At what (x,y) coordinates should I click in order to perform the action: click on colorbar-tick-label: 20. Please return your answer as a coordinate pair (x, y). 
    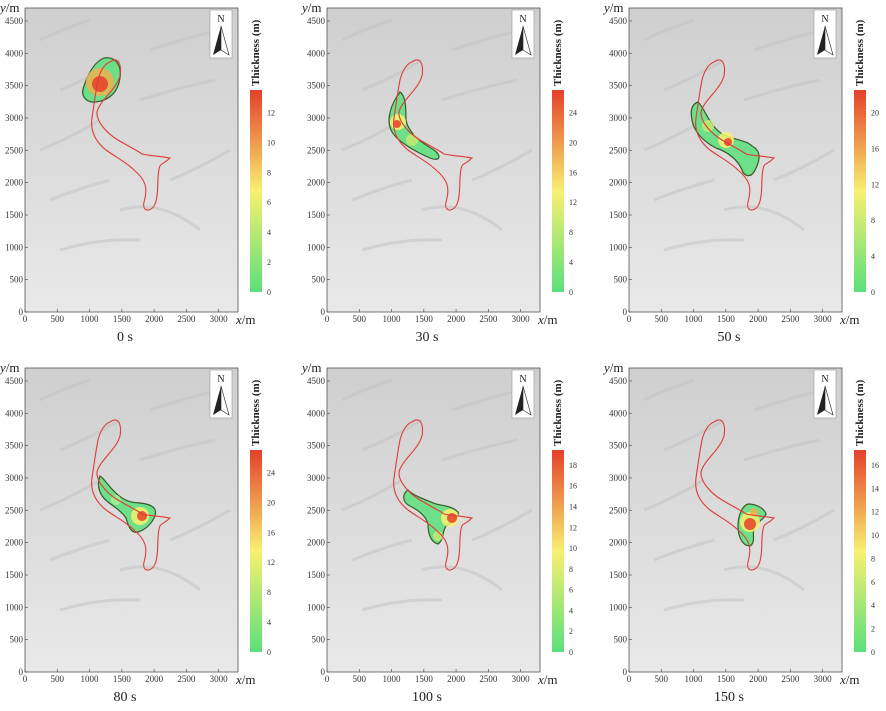
    Looking at the image, I should click on (573, 142).